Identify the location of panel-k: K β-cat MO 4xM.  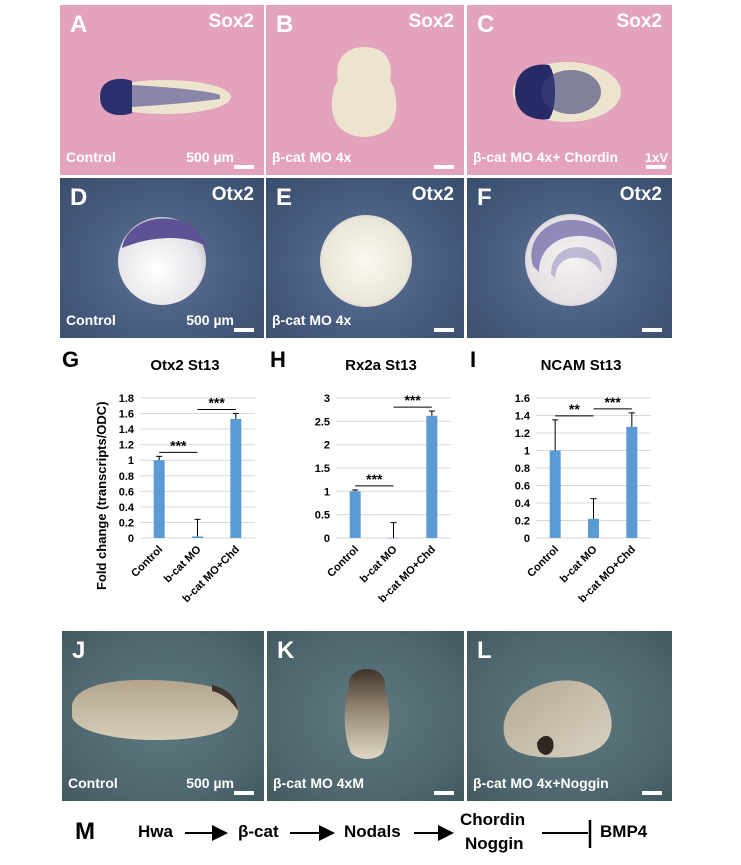
(365, 716).